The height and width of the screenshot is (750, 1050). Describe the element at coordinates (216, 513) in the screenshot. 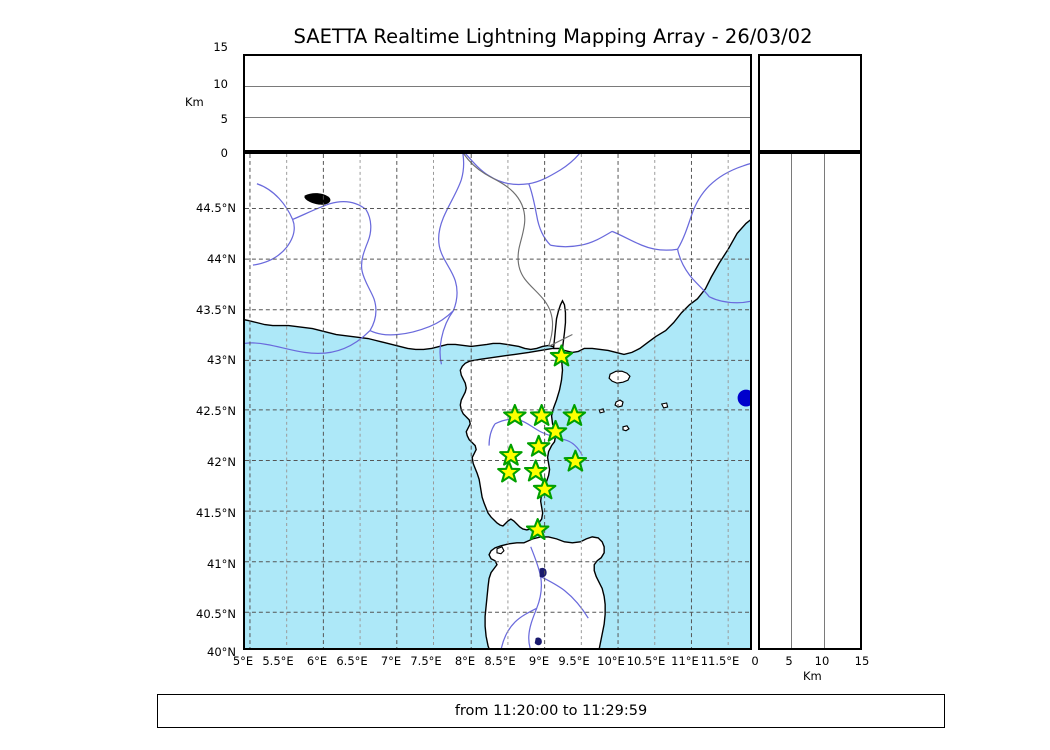

I see `ytick-lat-41-5: 41.5°N` at that location.